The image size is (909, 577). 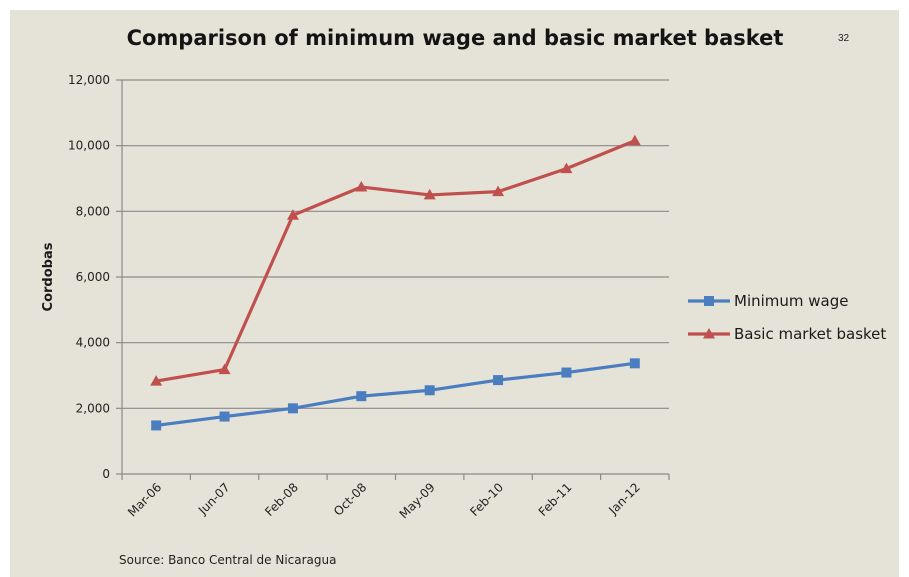 What do you see at coordinates (791, 301) in the screenshot?
I see `legend-label-minimum-wage: Minimum wage` at bounding box center [791, 301].